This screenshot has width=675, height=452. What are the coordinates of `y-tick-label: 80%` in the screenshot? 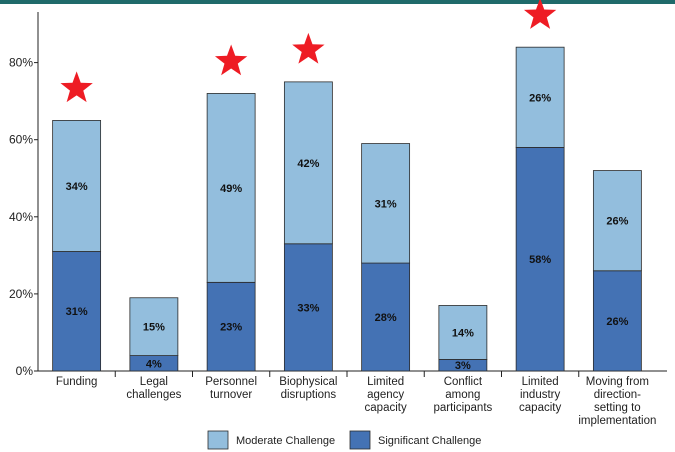 It's located at (21, 63).